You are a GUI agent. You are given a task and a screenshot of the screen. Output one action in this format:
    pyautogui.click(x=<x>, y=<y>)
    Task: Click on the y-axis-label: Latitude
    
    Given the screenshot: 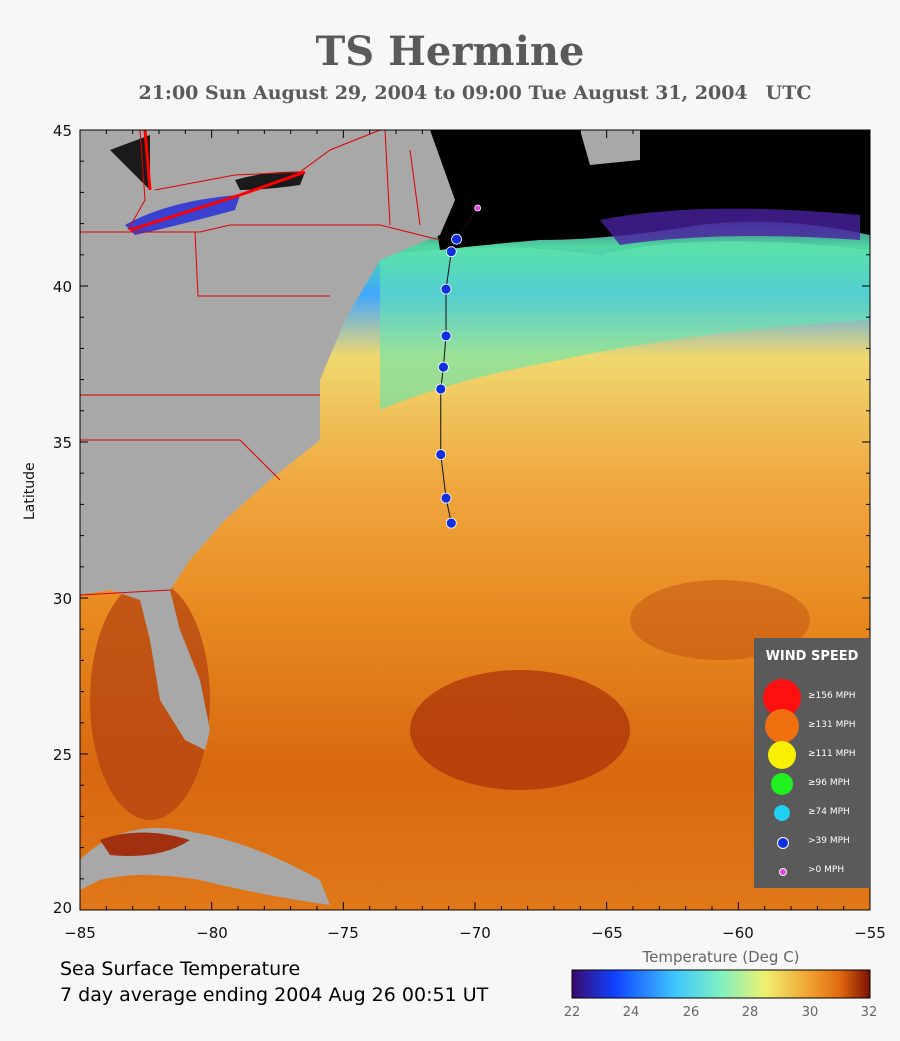 What is the action you would take?
    pyautogui.click(x=30, y=491)
    